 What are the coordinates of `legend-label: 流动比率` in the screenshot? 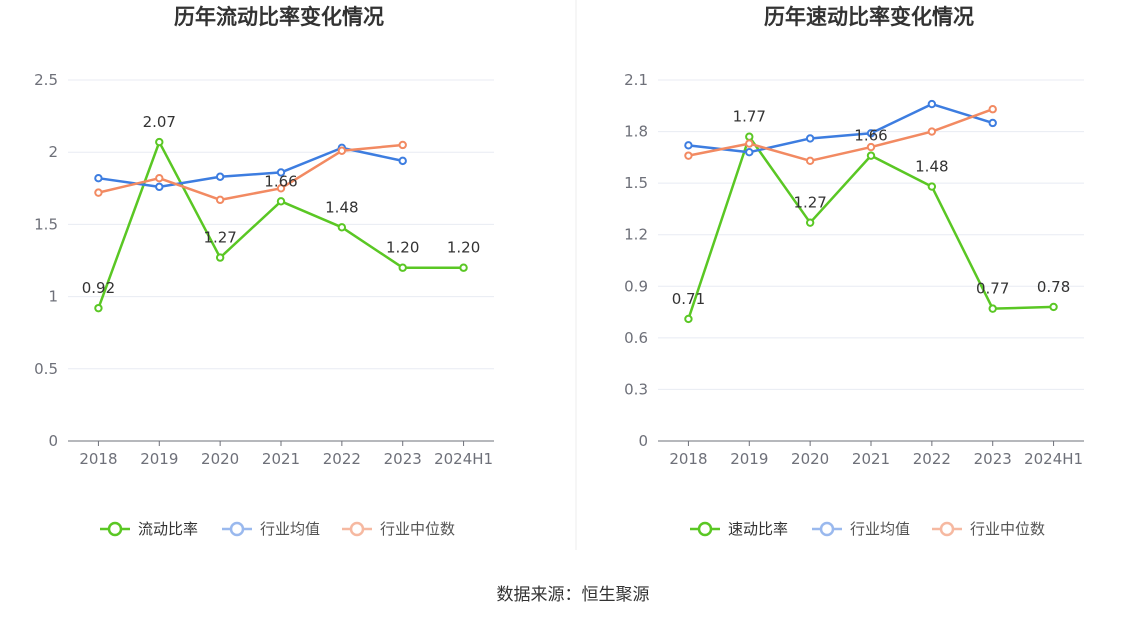 It's located at (168, 529).